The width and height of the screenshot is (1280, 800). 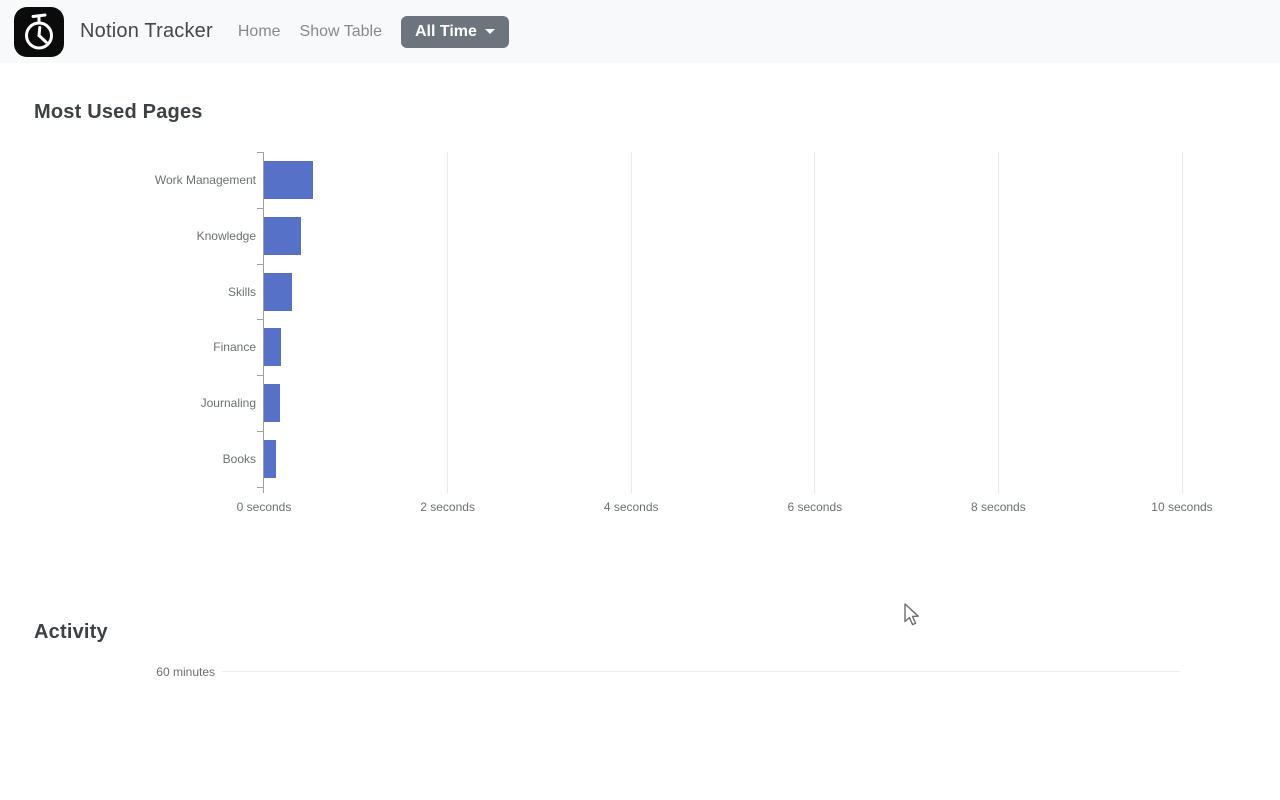 What do you see at coordinates (445, 31) in the screenshot?
I see `time-range-label: All Time` at bounding box center [445, 31].